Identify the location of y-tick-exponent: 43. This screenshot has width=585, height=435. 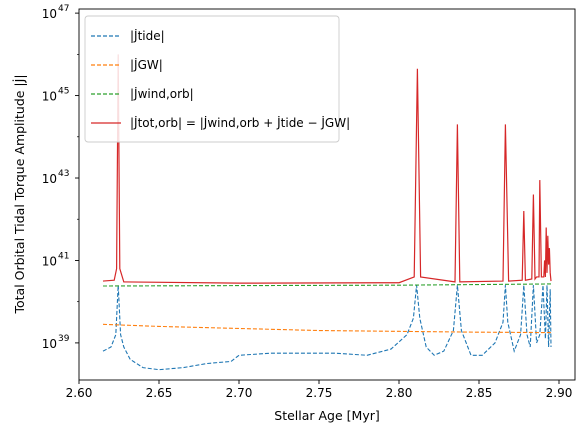
(63, 174).